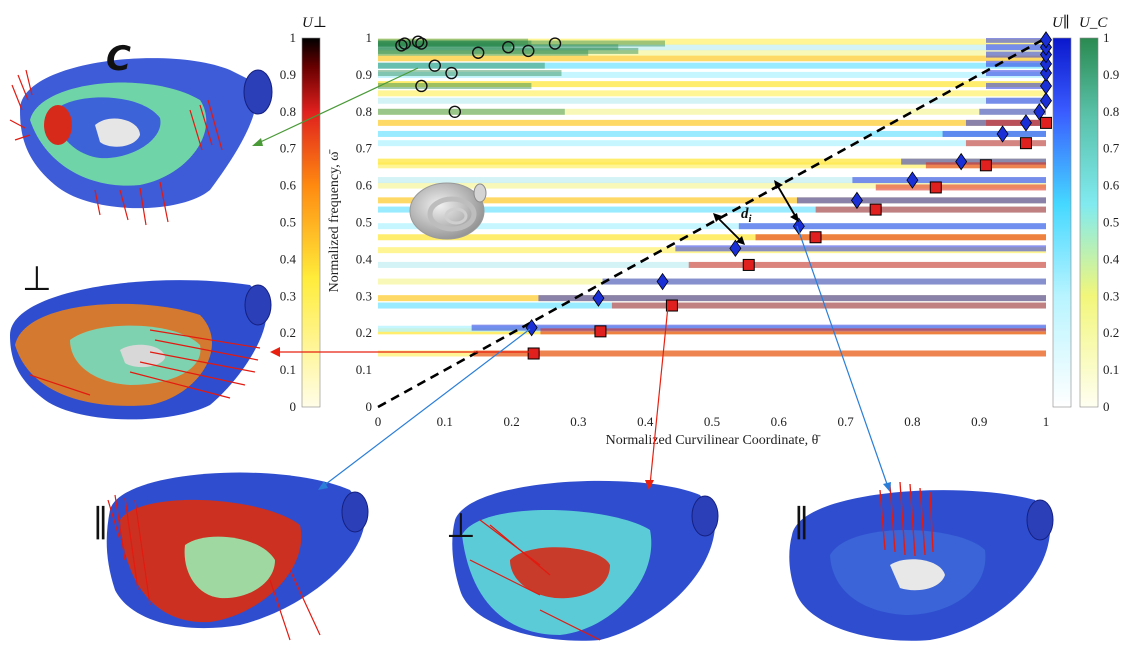 Image resolution: width=1121 pixels, height=648 pixels. What do you see at coordinates (311, 222) in the screenshot?
I see `colorbar-uperp-gradient` at bounding box center [311, 222].